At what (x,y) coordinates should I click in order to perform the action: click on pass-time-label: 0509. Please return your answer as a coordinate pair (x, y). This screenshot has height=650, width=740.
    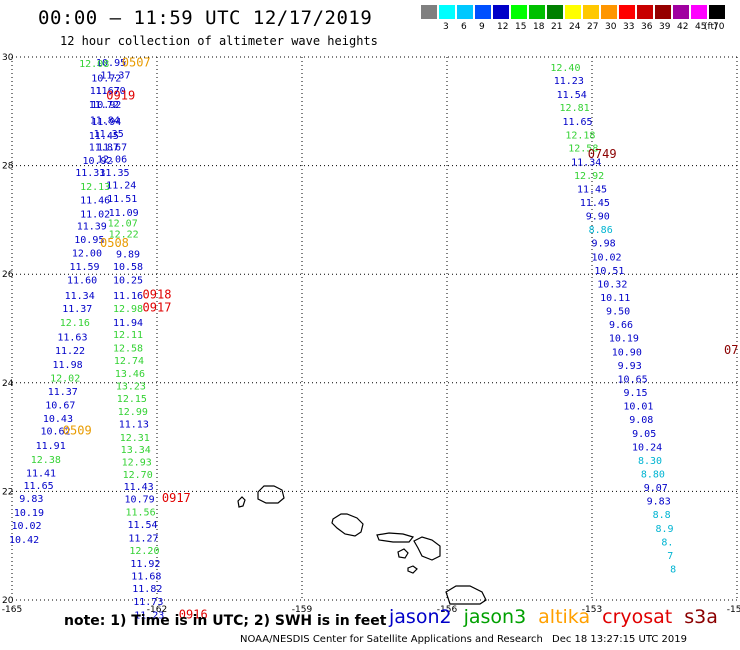
    Looking at the image, I should click on (77, 431).